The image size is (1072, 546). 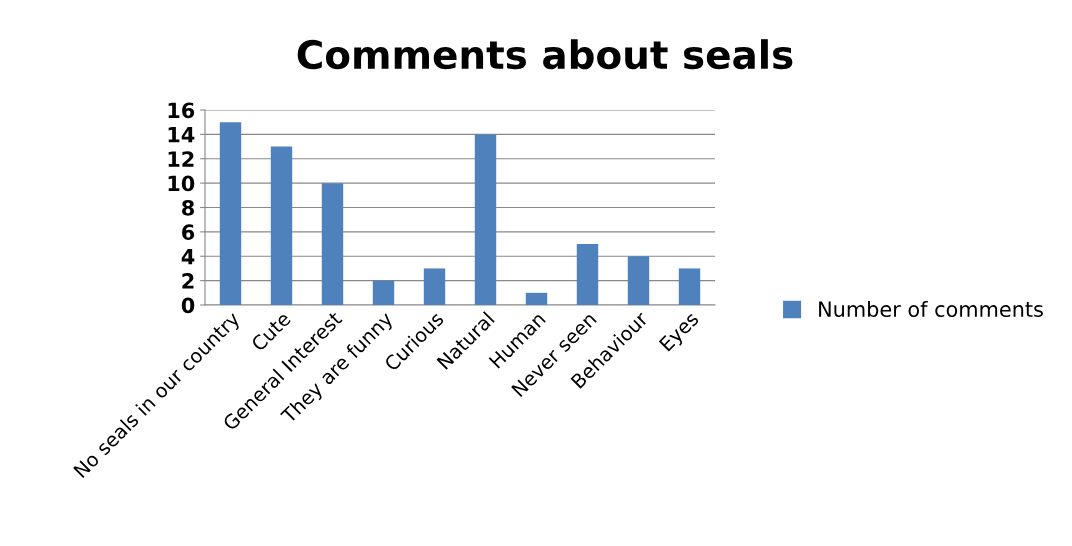 I want to click on y-tick-label: 6, so click(x=188, y=232).